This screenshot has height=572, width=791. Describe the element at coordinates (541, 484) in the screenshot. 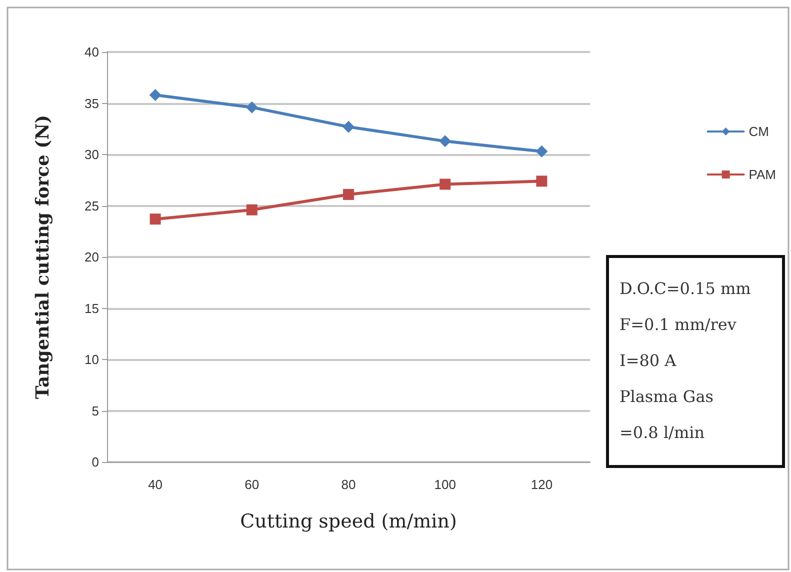

I see `x-tick-label: 120` at that location.